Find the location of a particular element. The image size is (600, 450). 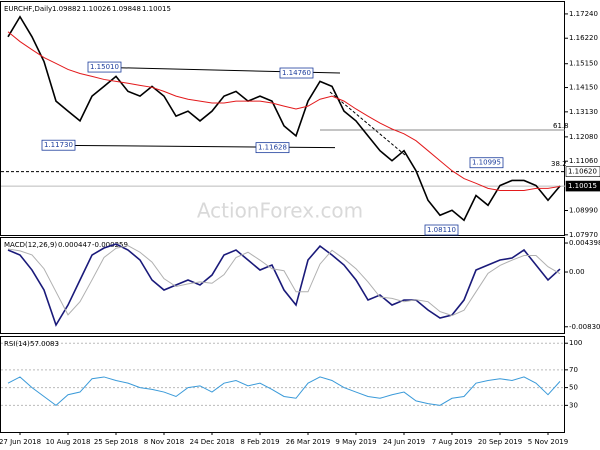

y-tick-label: 0.00 is located at coordinates (577, 272).